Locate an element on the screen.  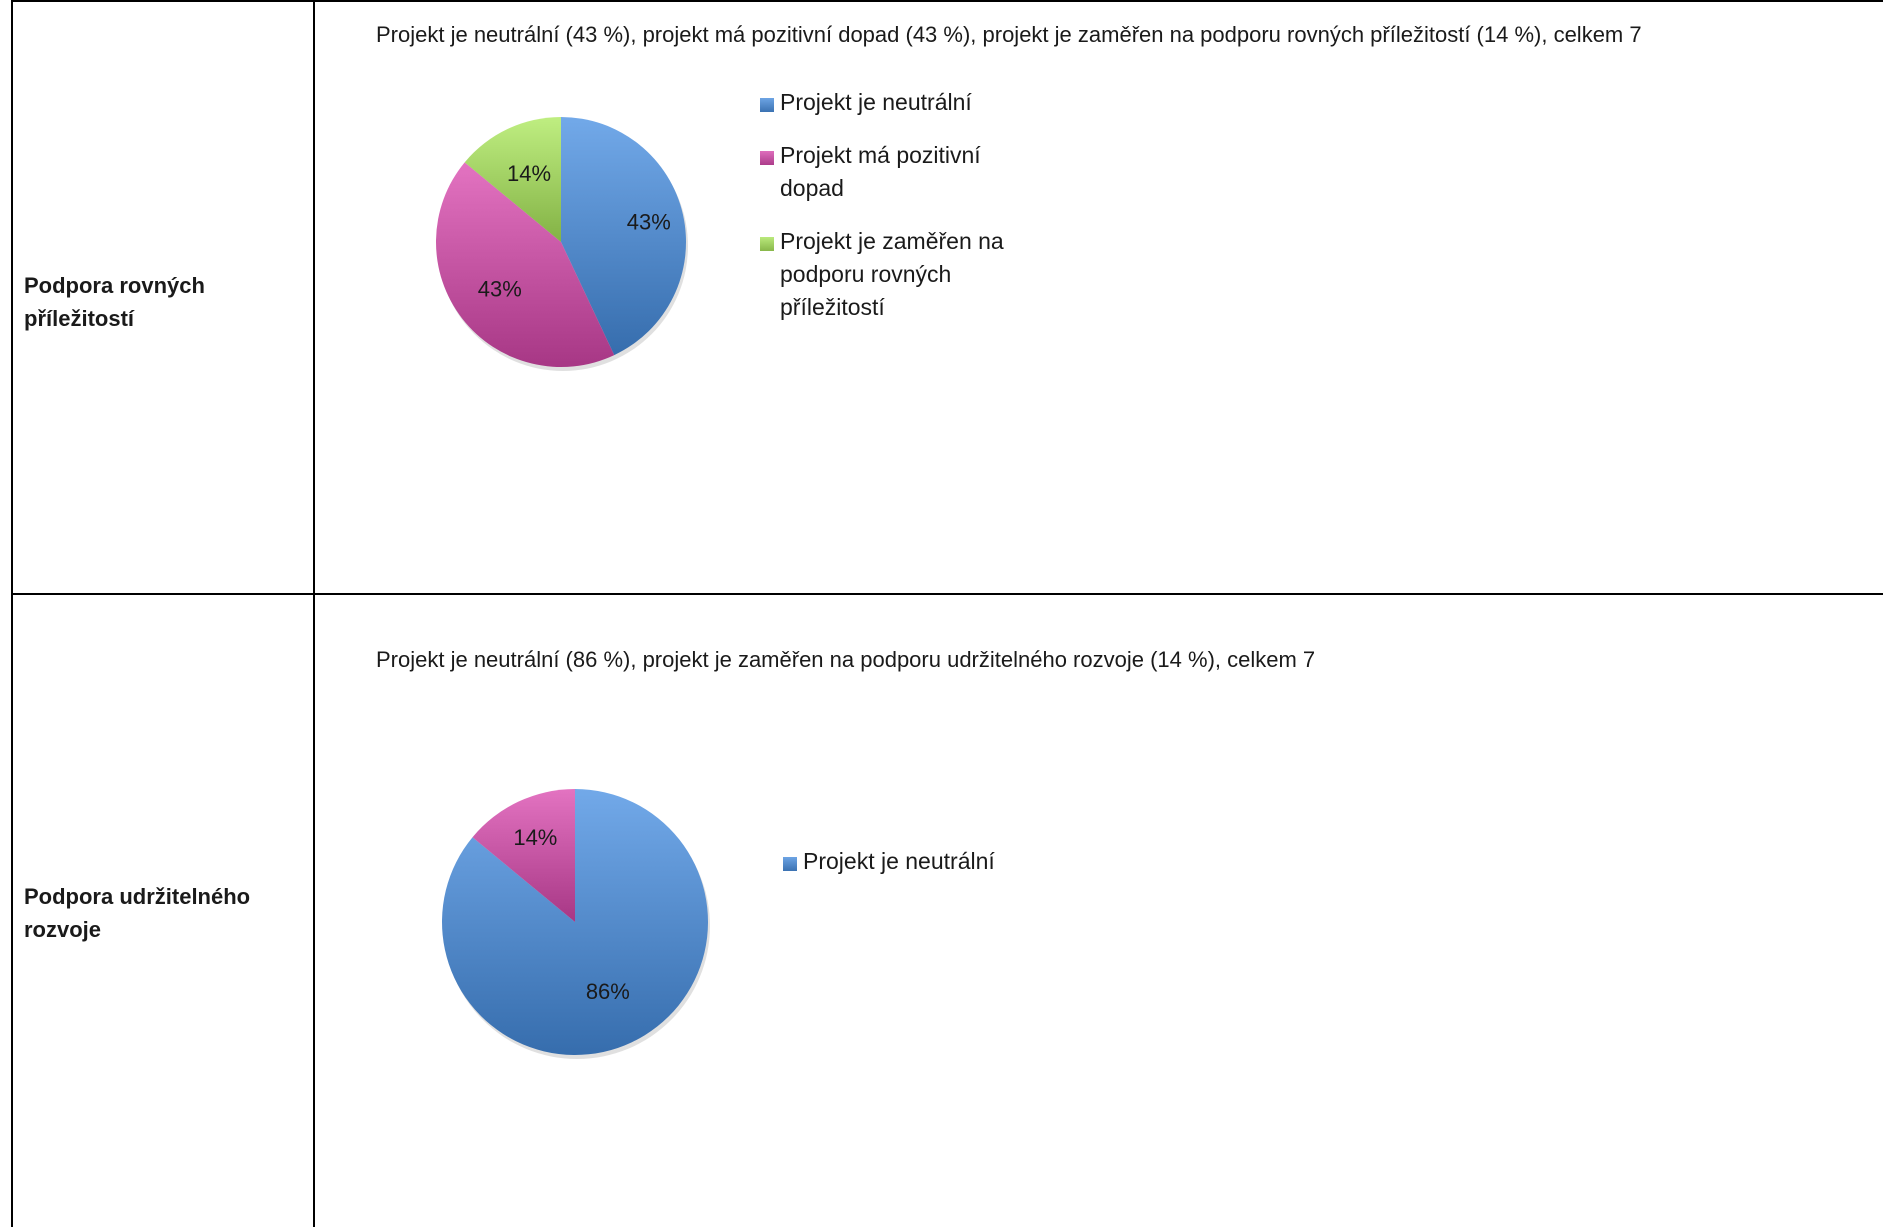
legend-item: Projekt má pozitivní dopad is located at coordinates (910, 172).